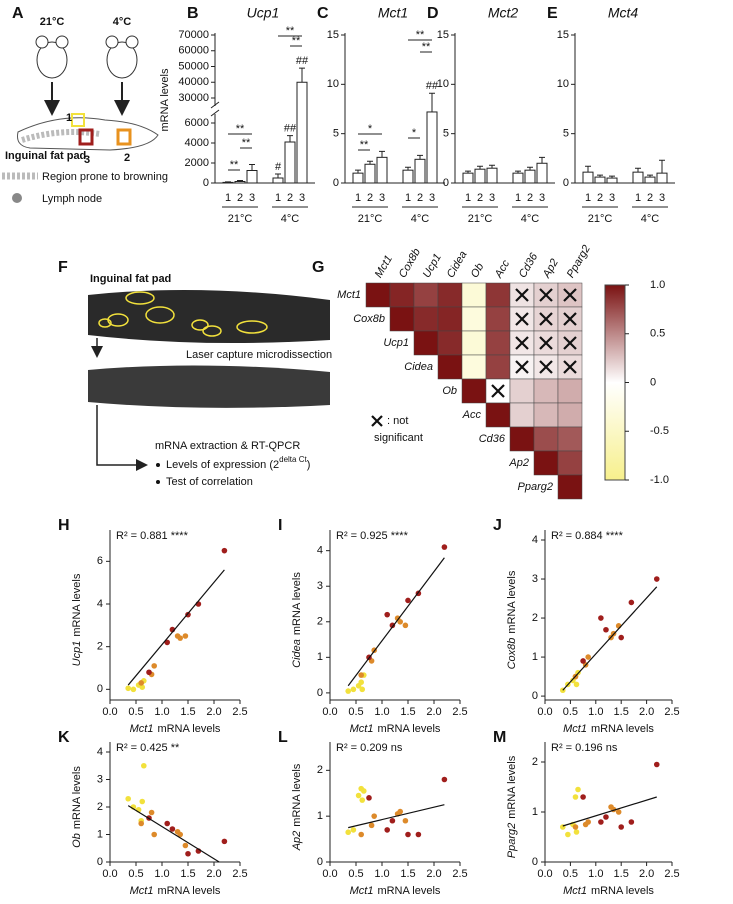 The image size is (733, 904). Describe the element at coordinates (499, 737) in the screenshot. I see `panel-letter: M` at that location.